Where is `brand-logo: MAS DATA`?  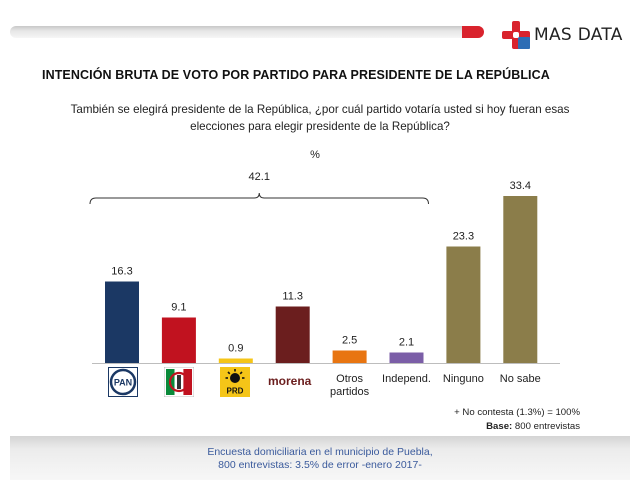
brand-logo: MAS DATA is located at coordinates (568, 35).